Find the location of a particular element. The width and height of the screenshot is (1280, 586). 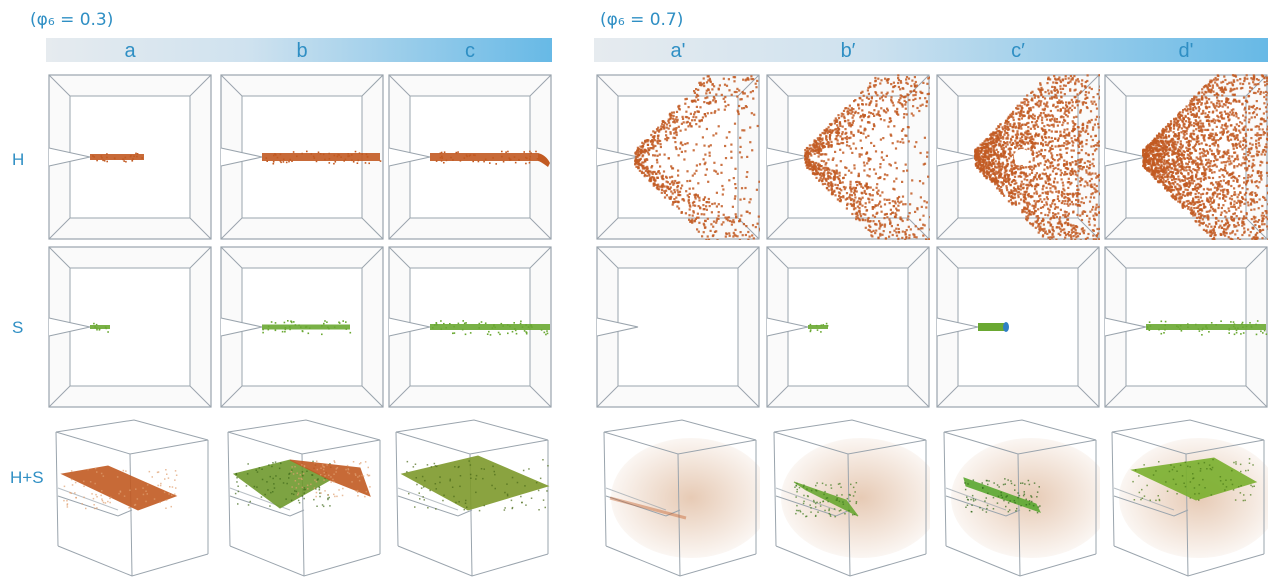

panel-S-2-graphic is located at coordinates (470, 327).